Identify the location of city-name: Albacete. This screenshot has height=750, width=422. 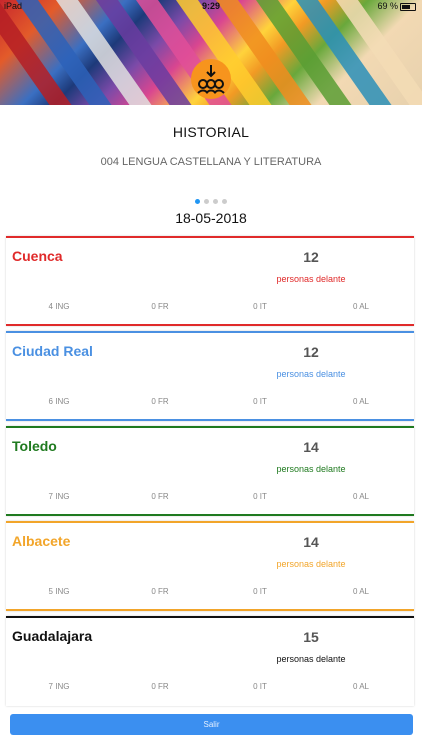
(41, 541).